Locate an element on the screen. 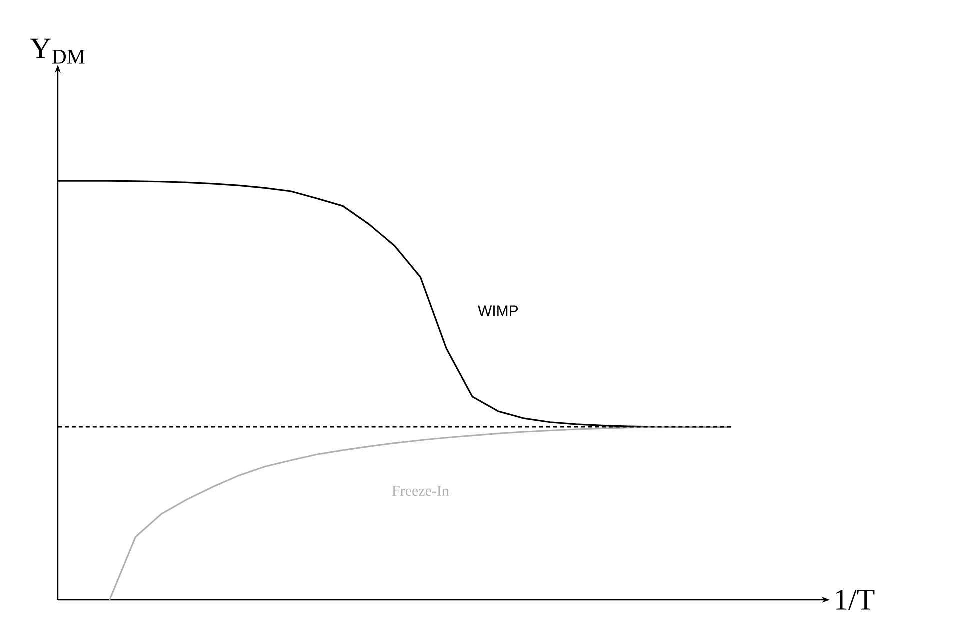 The width and height of the screenshot is (953, 629). y-axis-title: Y$_{DM}$ is located at coordinates (57, 51).